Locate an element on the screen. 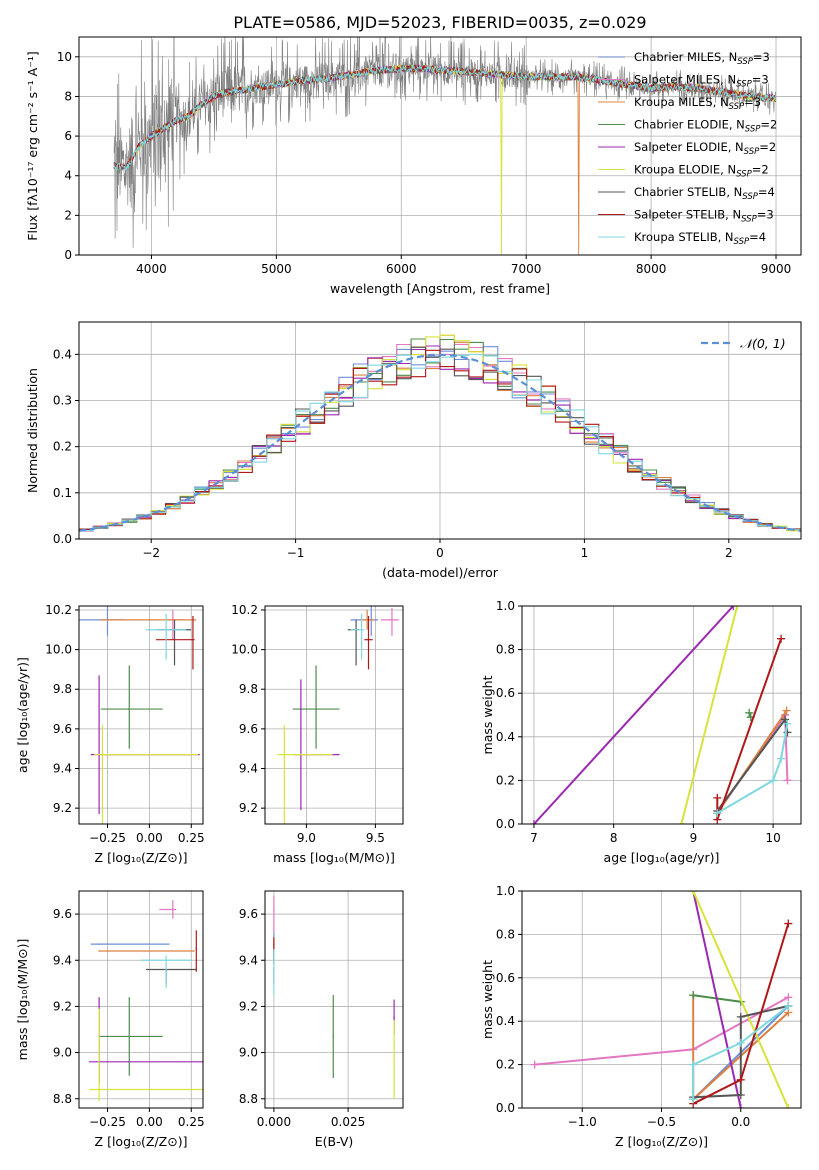 The height and width of the screenshot is (1170, 819). spectrum-xtick-label: 6000 is located at coordinates (401, 269).